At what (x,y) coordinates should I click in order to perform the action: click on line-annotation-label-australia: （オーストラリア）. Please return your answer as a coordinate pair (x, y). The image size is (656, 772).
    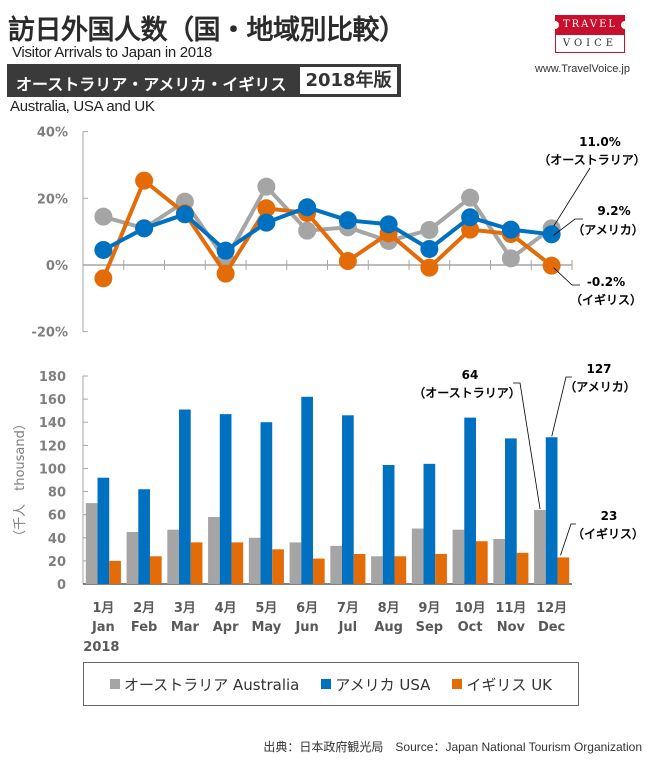
    Looking at the image, I should click on (591, 159).